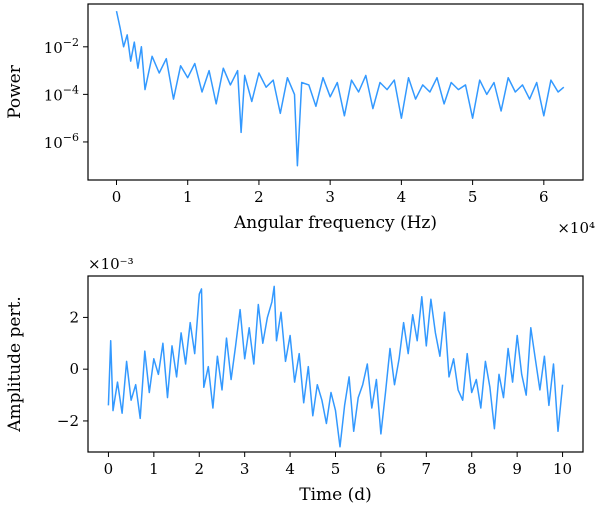  What do you see at coordinates (61, 141) in the screenshot?
I see `y-tick-label: 10⁻⁶` at bounding box center [61, 141].